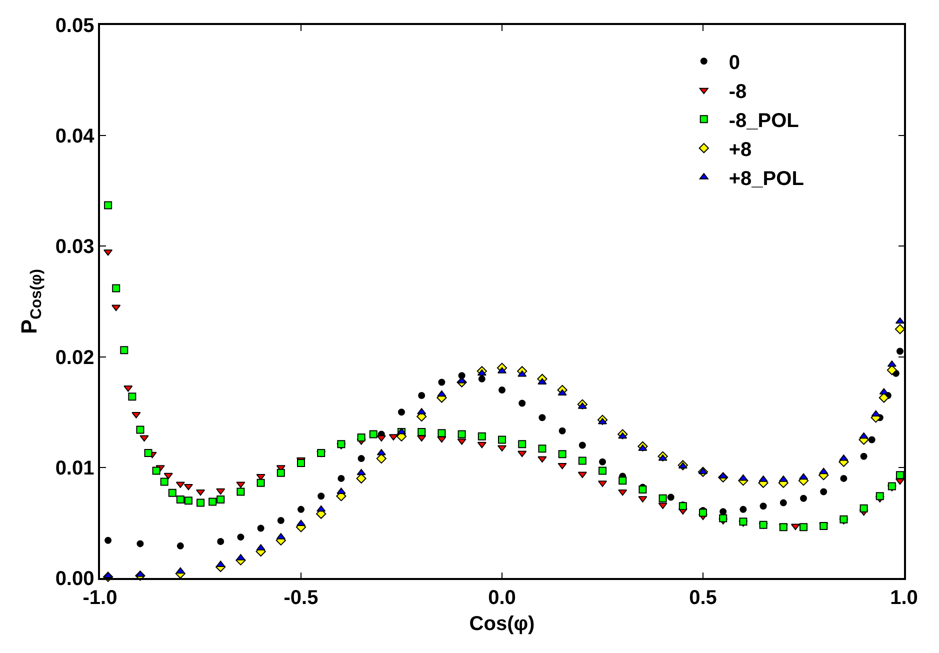 The image size is (939, 653). What do you see at coordinates (904, 597) in the screenshot?
I see `x-tick-label: 1.0` at bounding box center [904, 597].